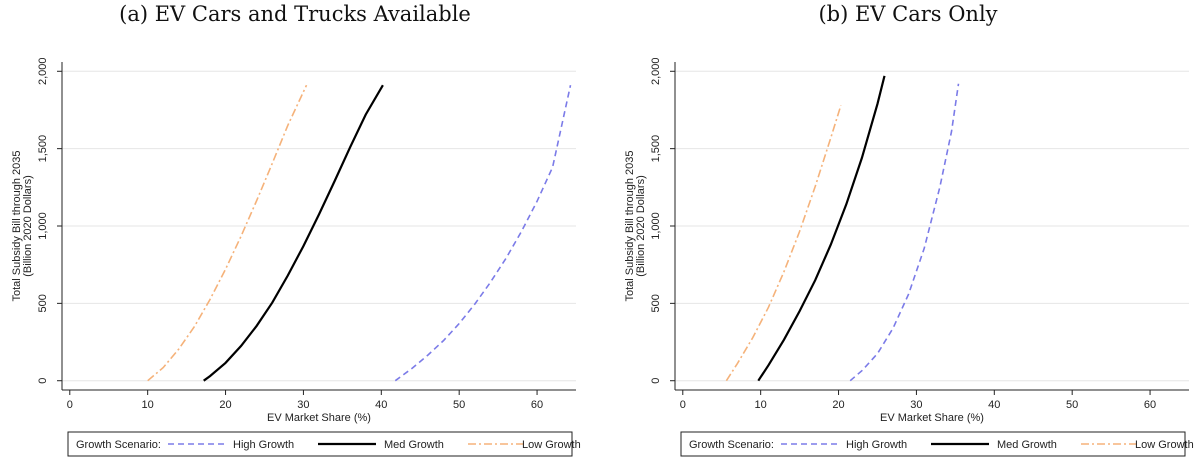  What do you see at coordinates (908, 14) in the screenshot?
I see `chart-title: (b) EV Cars Only` at bounding box center [908, 14].